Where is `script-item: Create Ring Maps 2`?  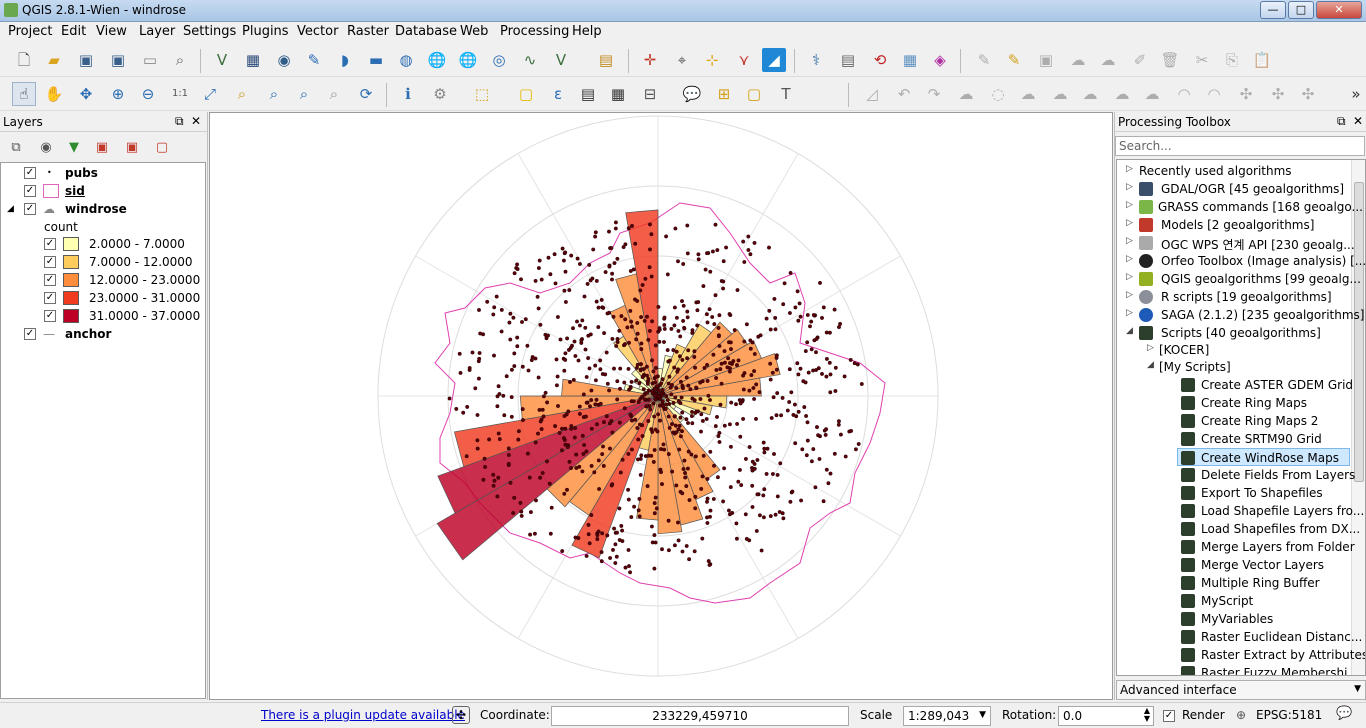 script-item: Create Ring Maps 2 is located at coordinates (1264, 421).